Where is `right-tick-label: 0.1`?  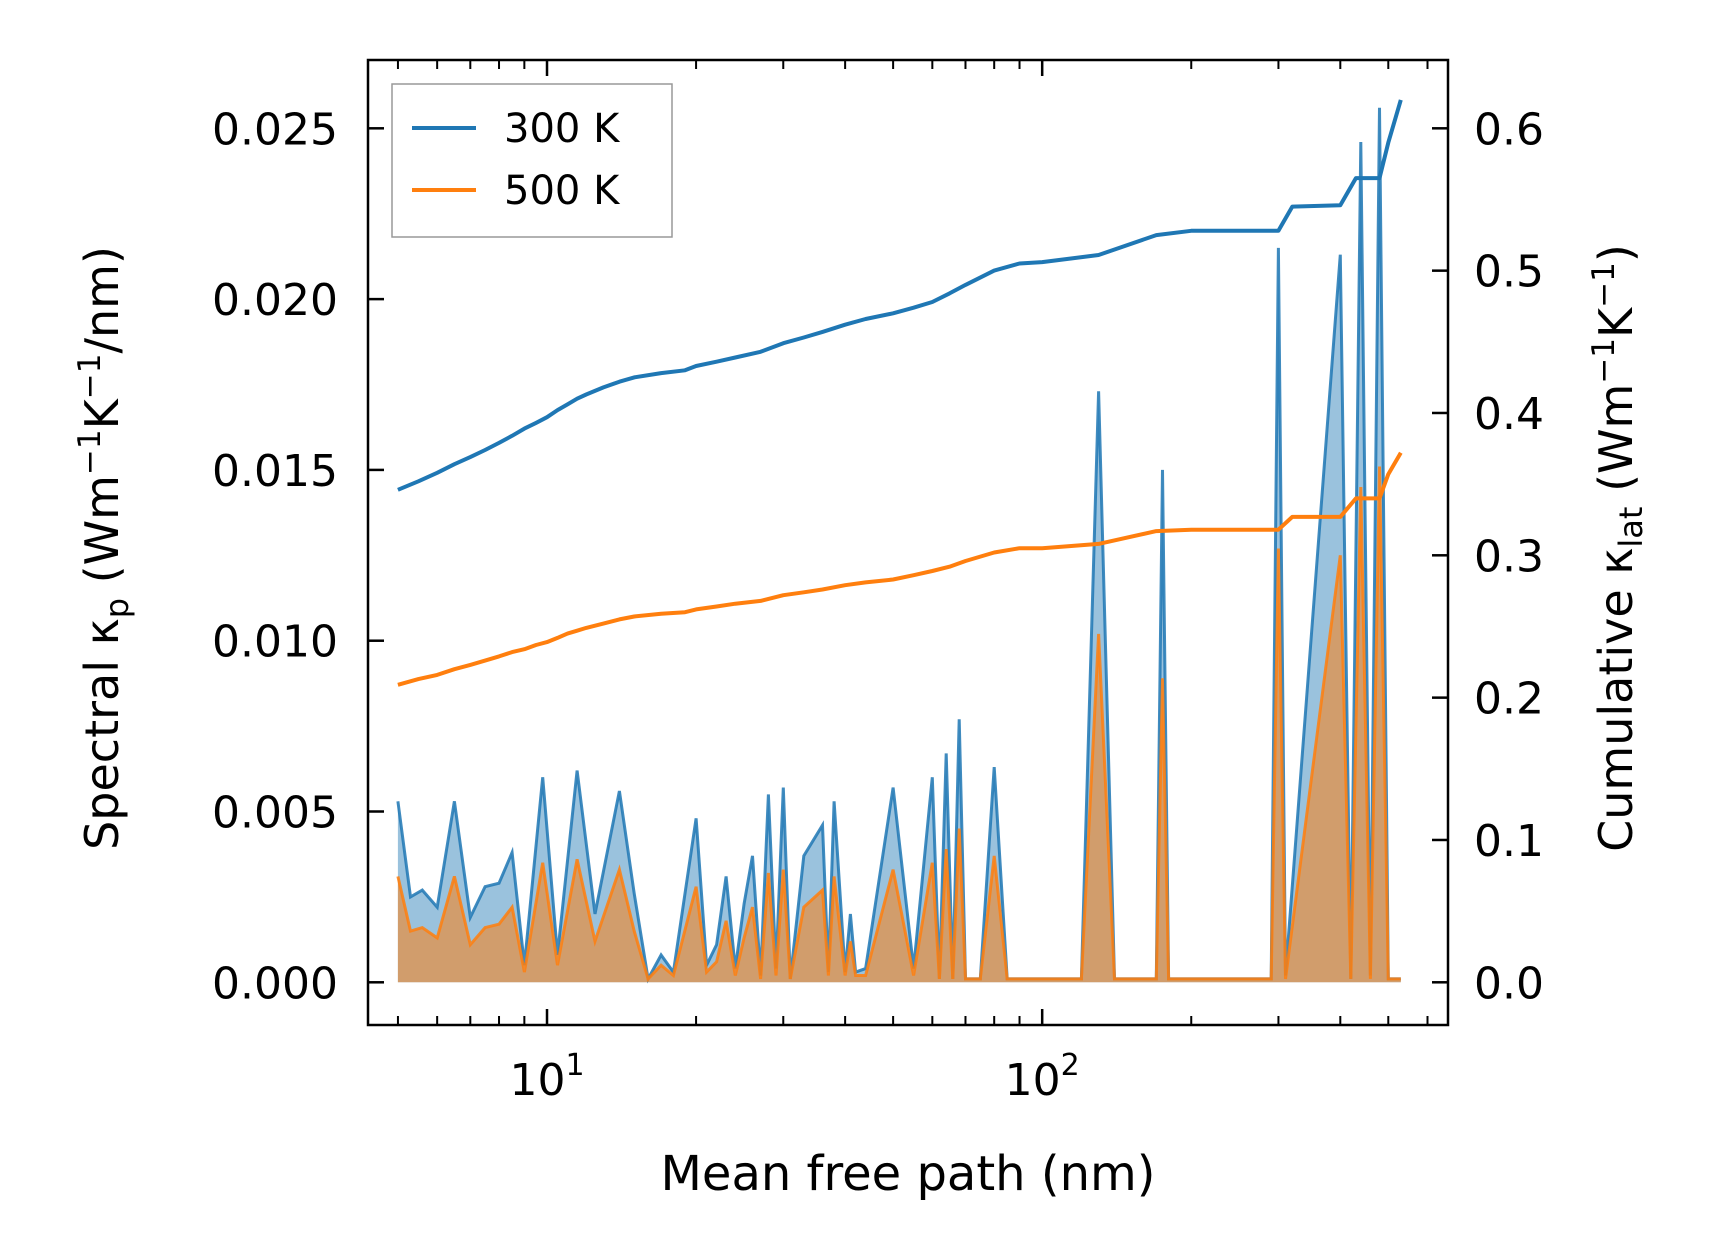
right-tick-label: 0.1 is located at coordinates (1509, 841).